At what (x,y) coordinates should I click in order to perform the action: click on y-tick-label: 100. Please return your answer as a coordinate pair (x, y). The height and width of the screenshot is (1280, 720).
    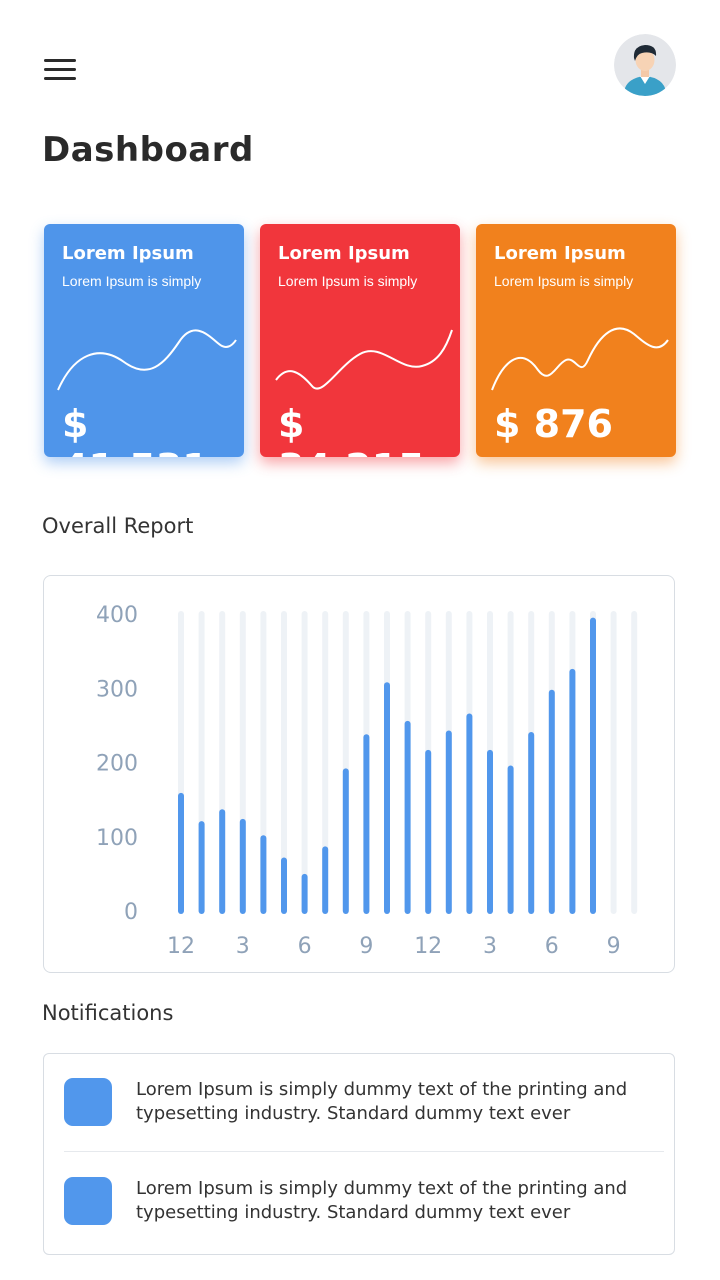
    Looking at the image, I should click on (117, 838).